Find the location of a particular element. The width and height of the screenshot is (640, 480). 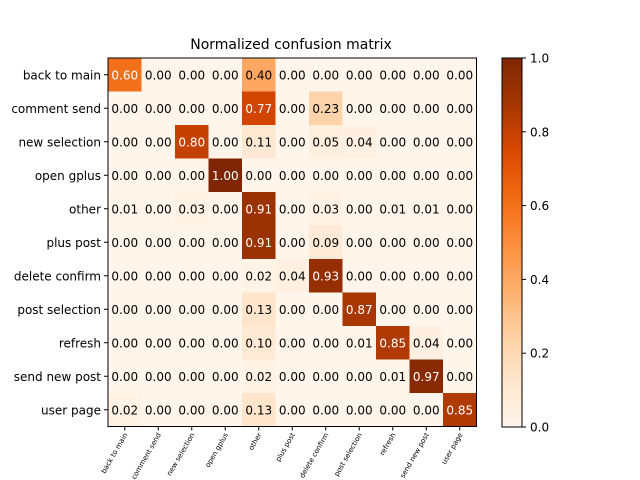

cell-value-label: 0.03 is located at coordinates (191, 209).